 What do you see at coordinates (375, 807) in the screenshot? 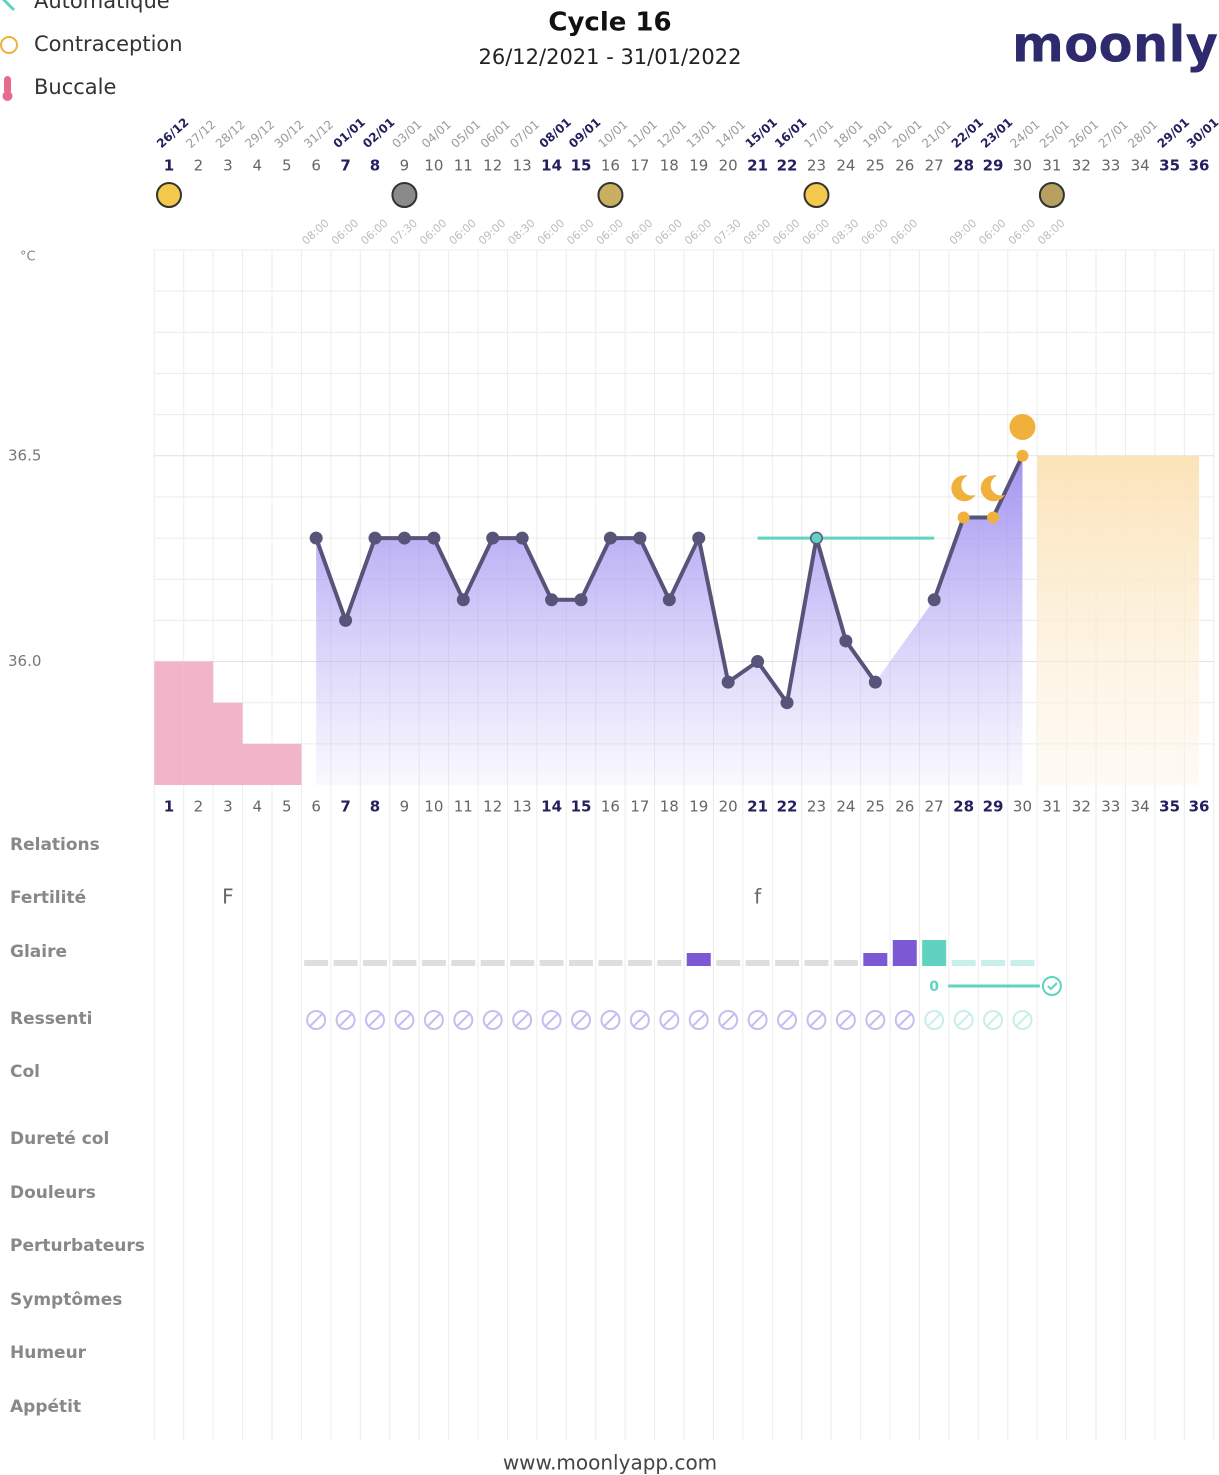
I see `day-label: 8` at bounding box center [375, 807].